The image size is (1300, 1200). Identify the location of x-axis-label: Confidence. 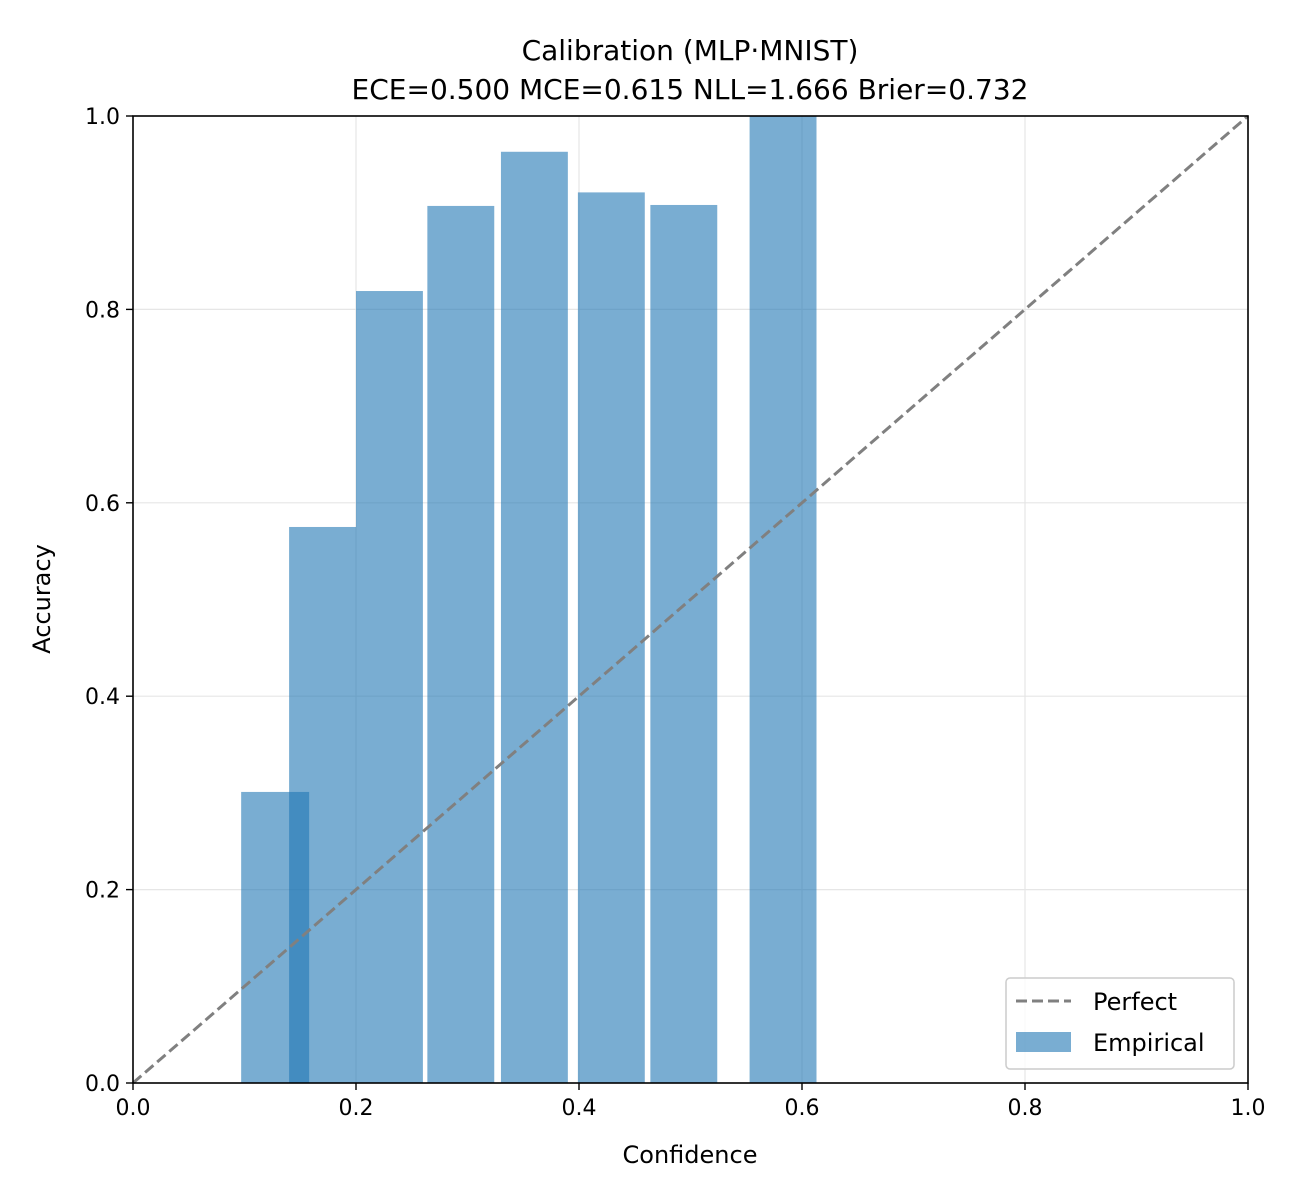
(690, 1155).